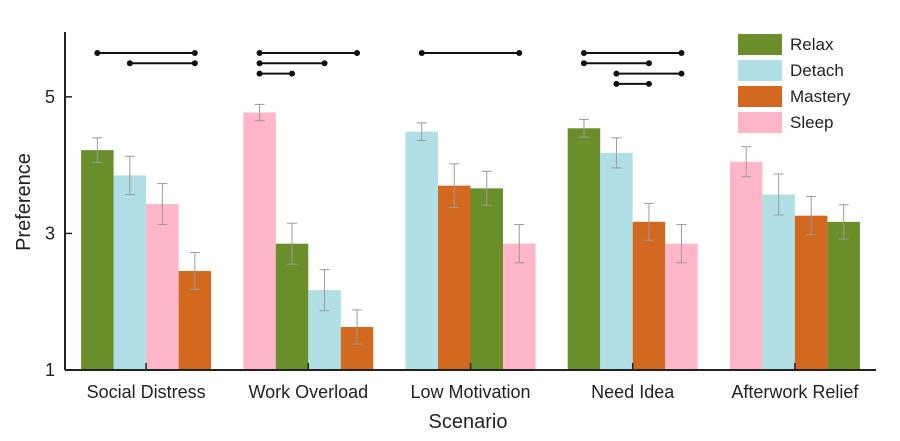  Describe the element at coordinates (760, 70) in the screenshot. I see `legend-swatch-detach` at that location.